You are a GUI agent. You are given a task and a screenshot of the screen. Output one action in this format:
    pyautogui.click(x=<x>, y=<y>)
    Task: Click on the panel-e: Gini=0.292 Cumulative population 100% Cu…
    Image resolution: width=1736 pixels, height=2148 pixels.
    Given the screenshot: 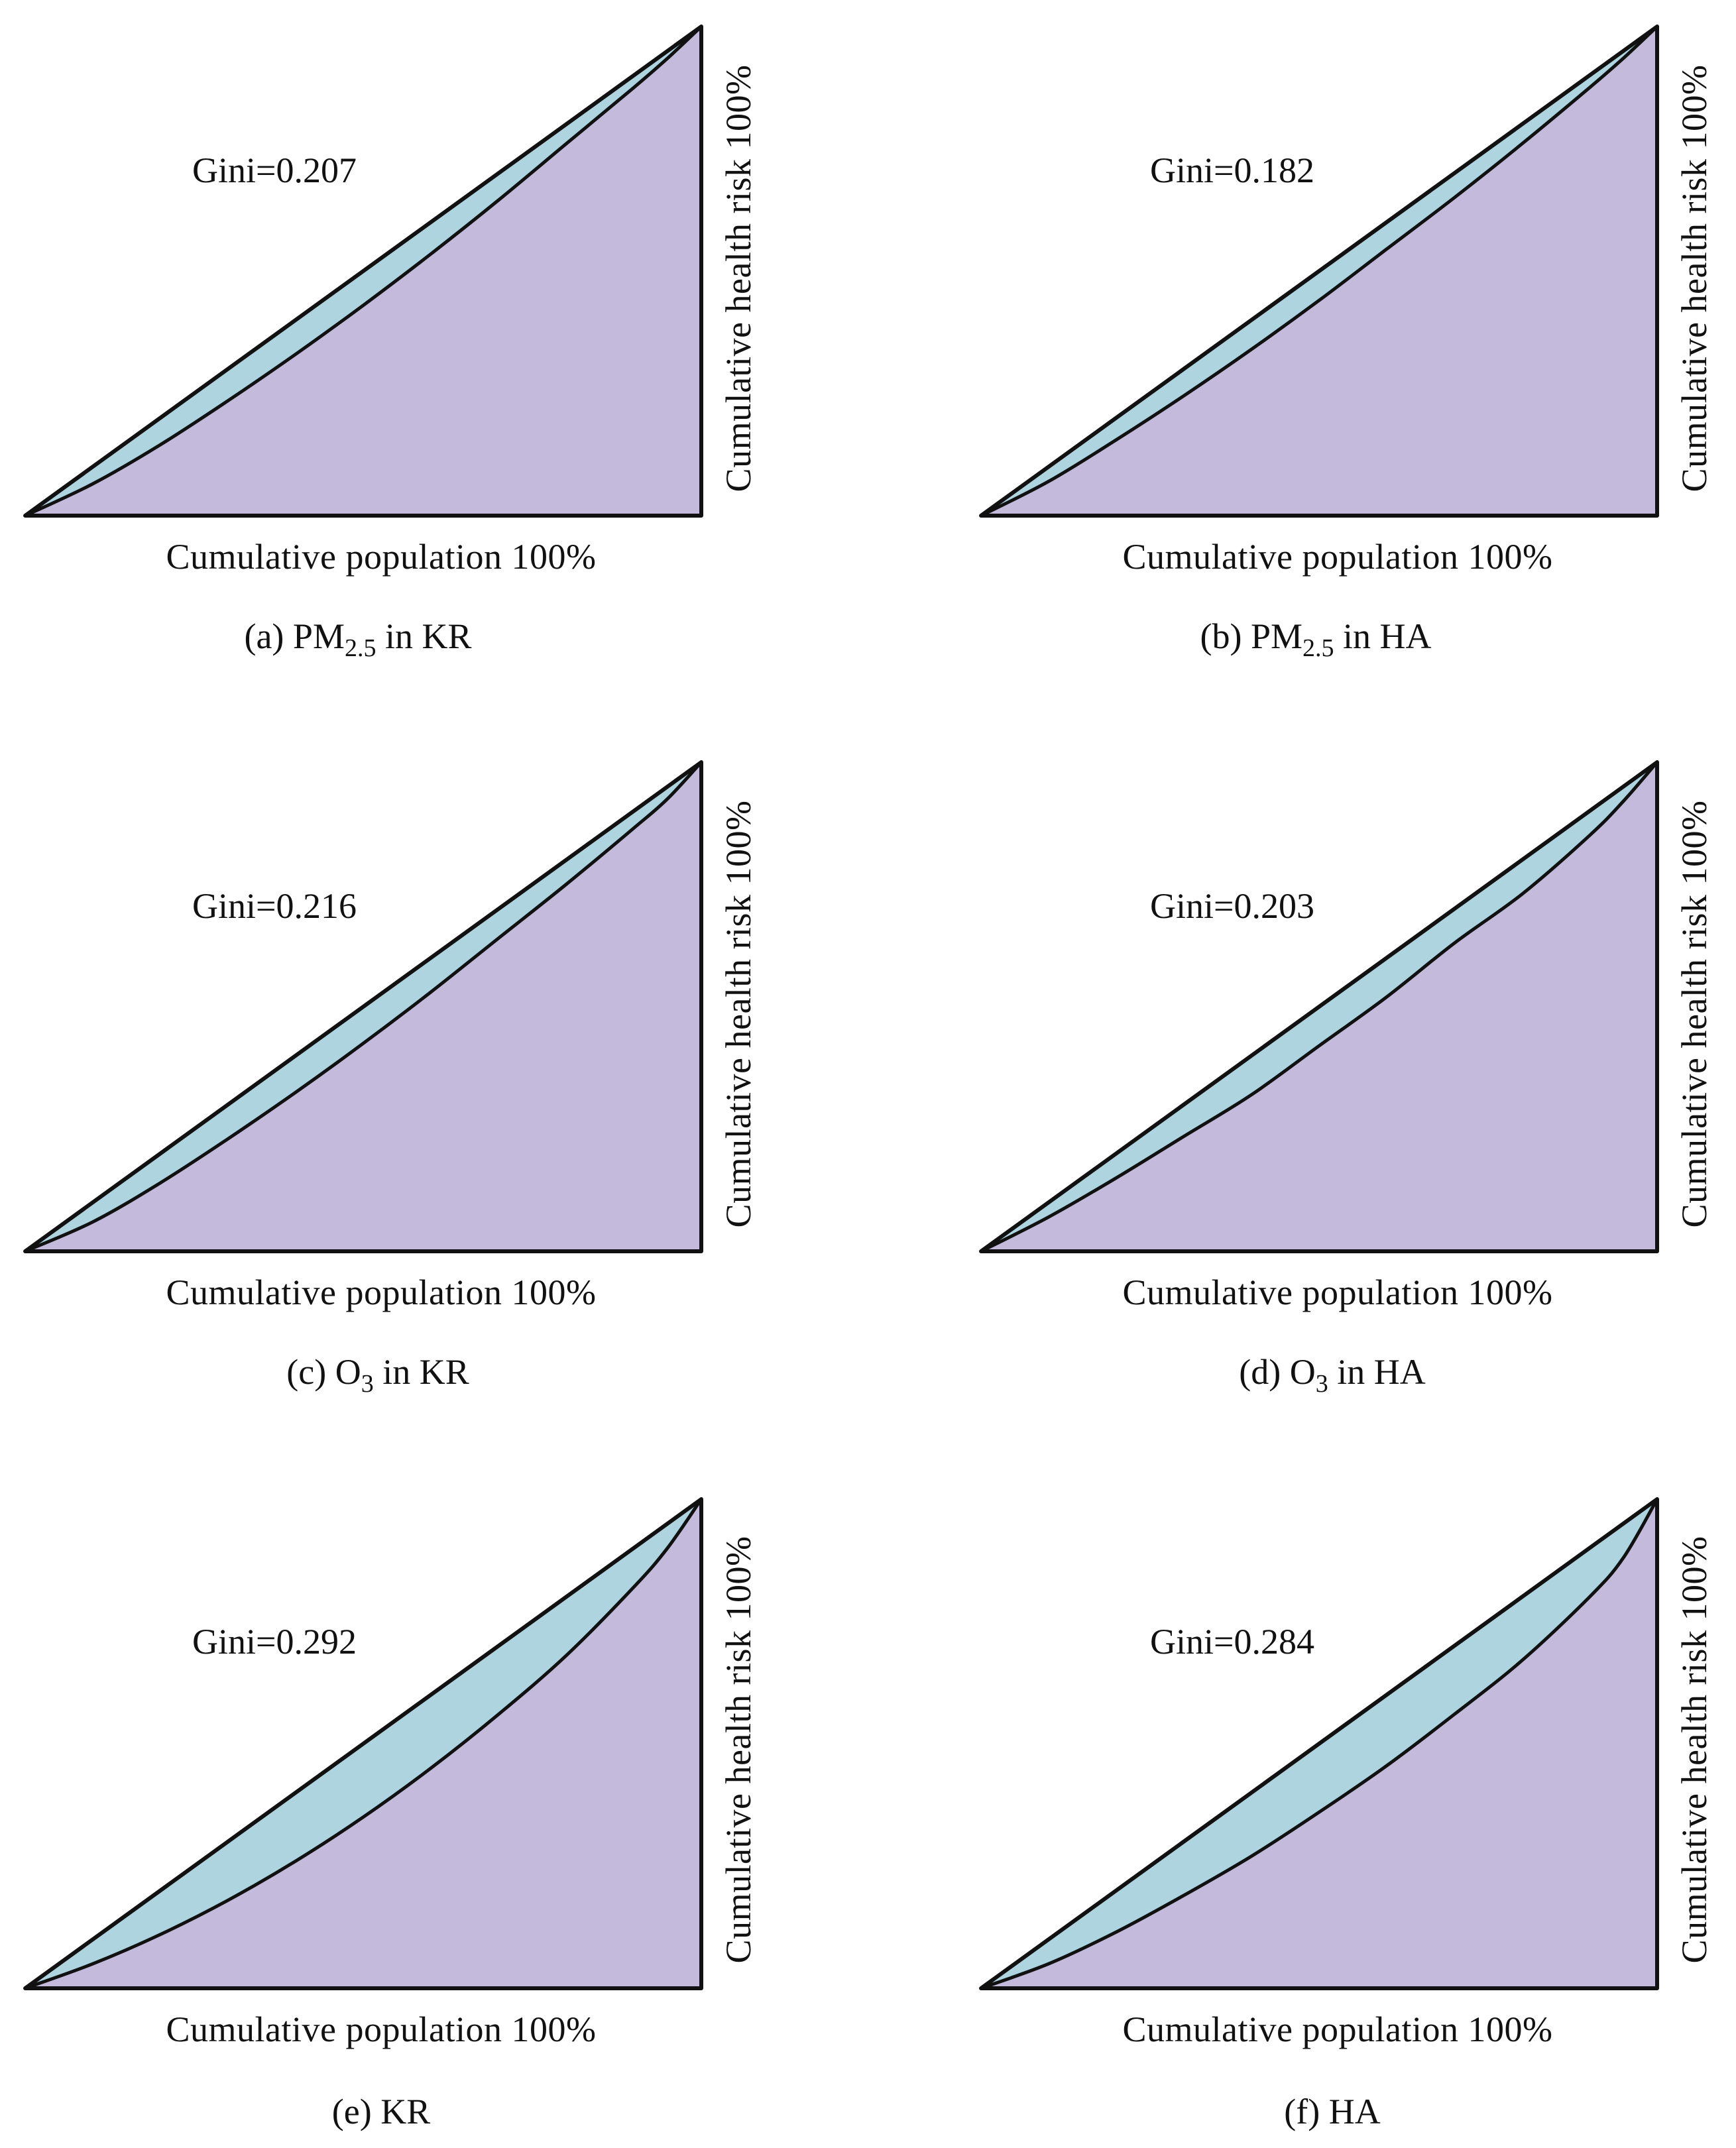 What is the action you would take?
    pyautogui.click(x=390, y=1814)
    